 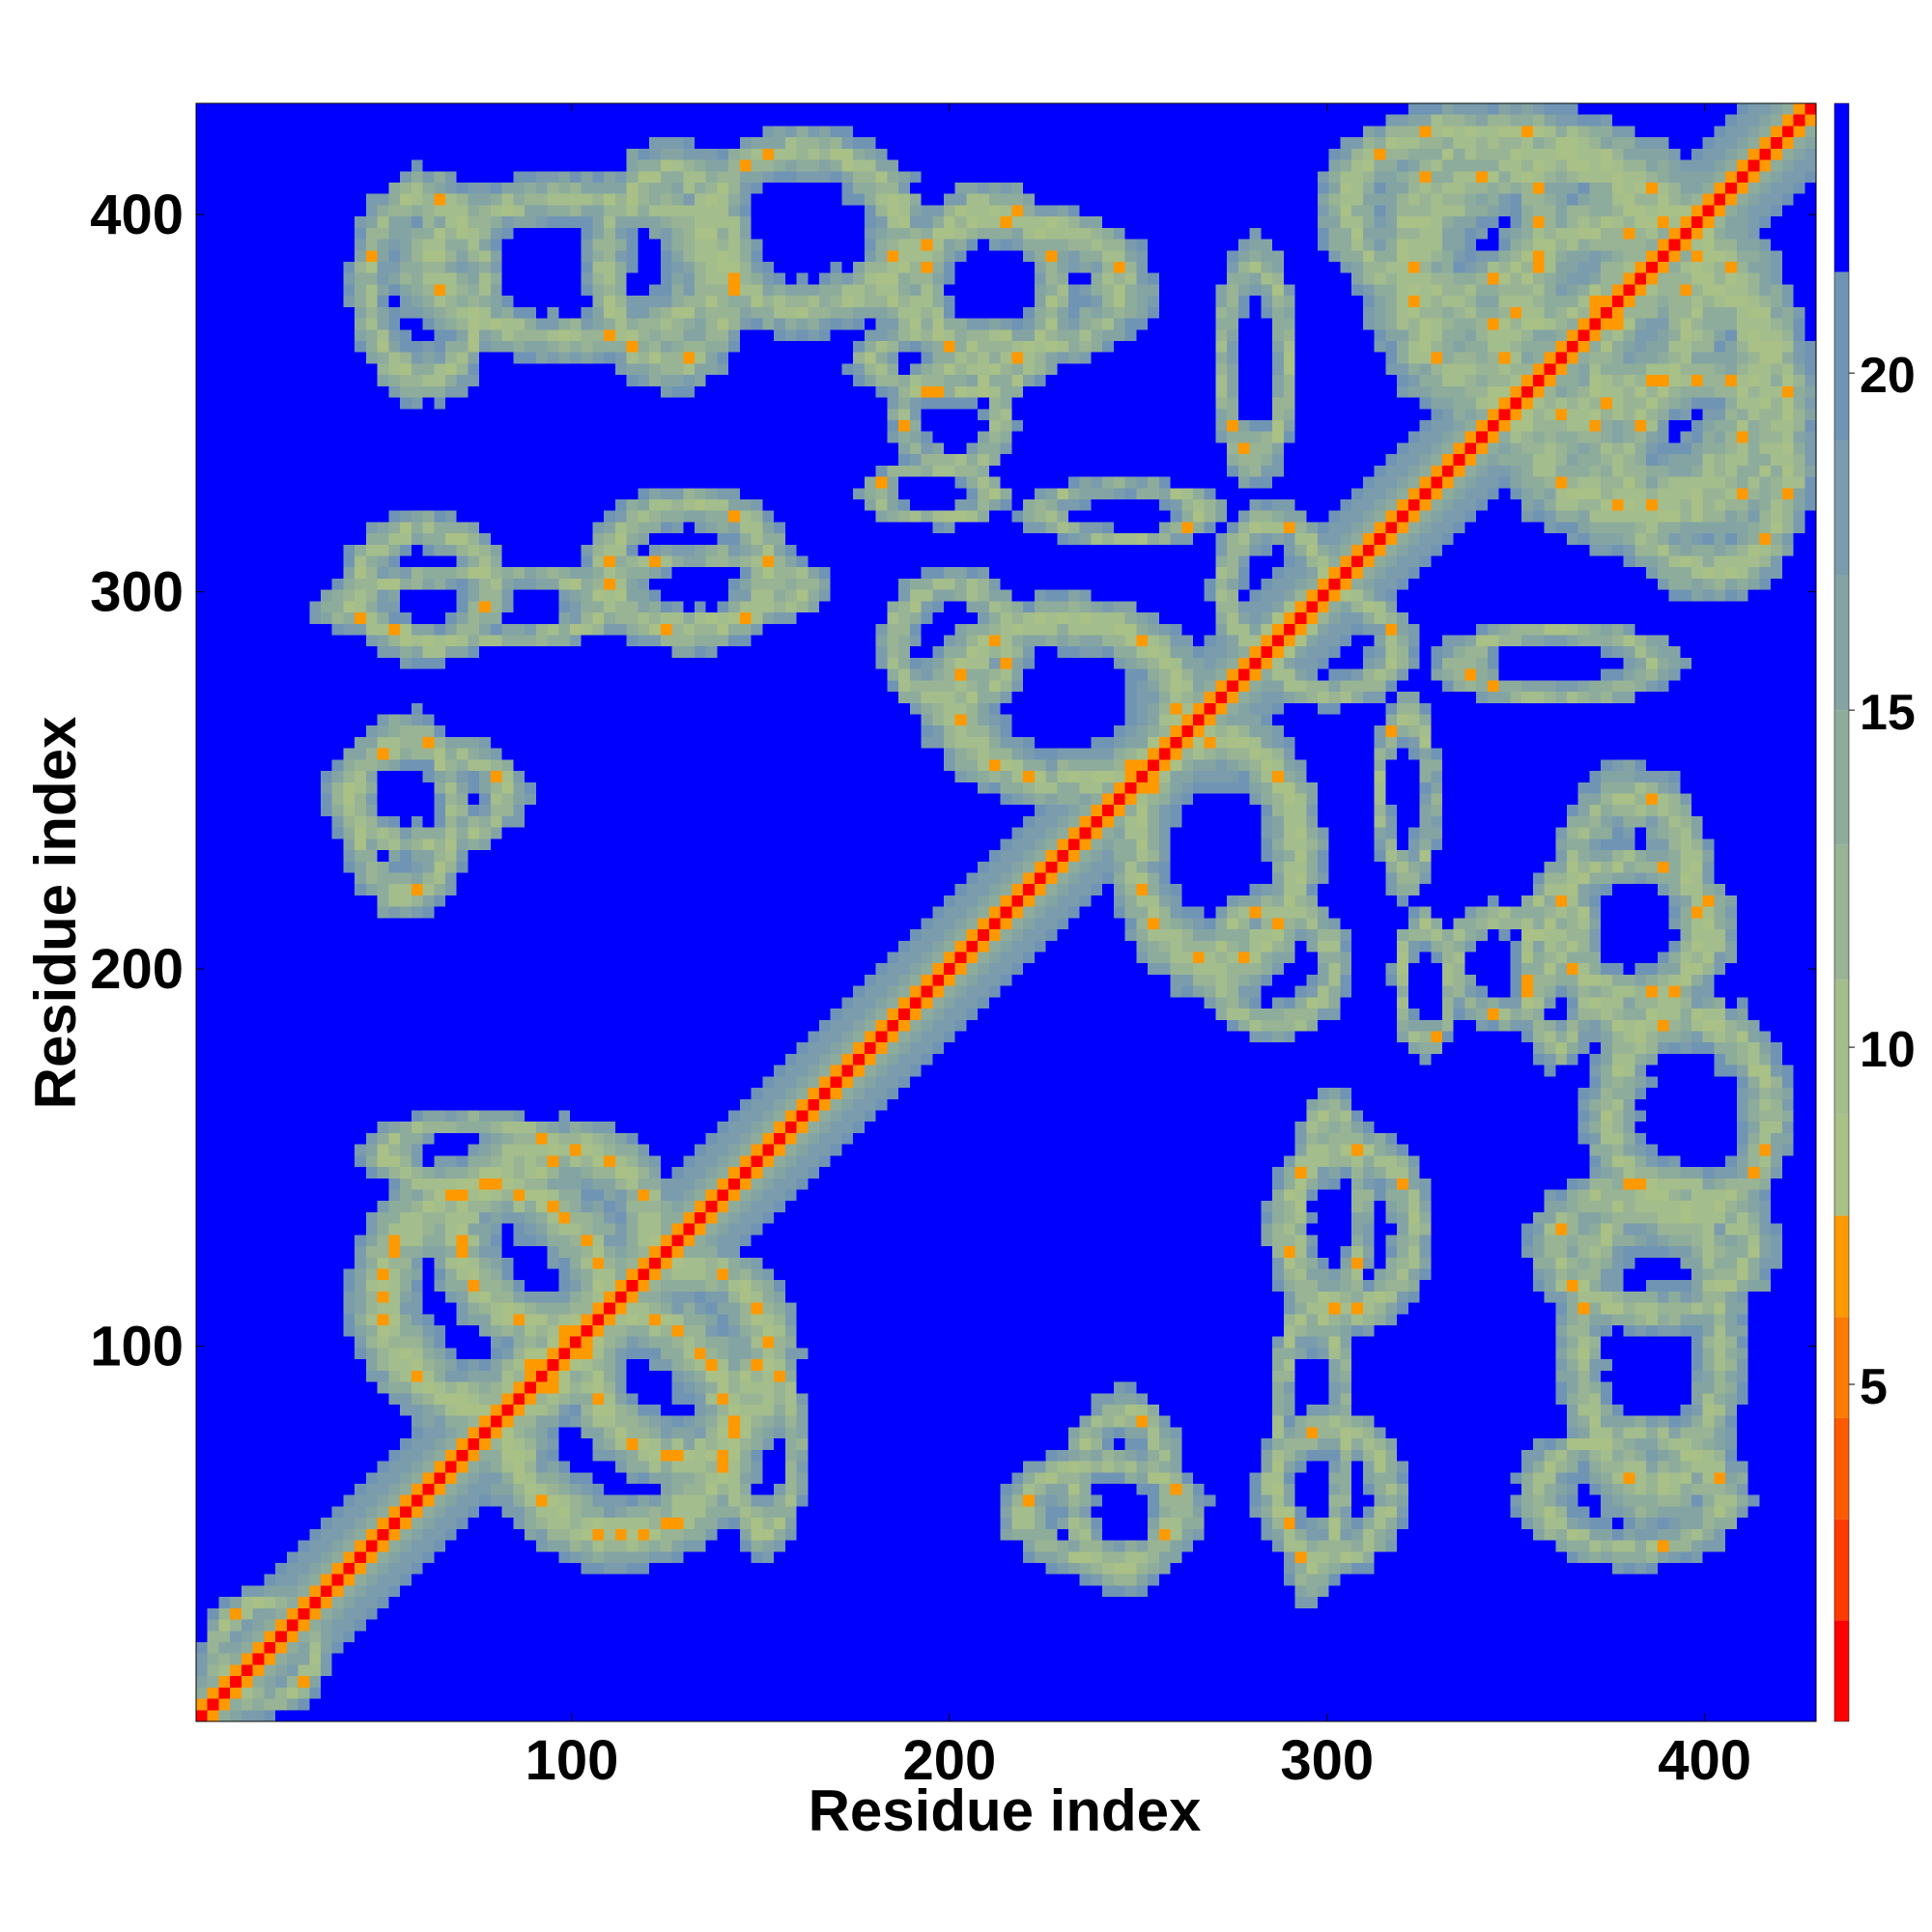 What do you see at coordinates (1888, 713) in the screenshot?
I see `colorbar-tick-label: 15` at bounding box center [1888, 713].